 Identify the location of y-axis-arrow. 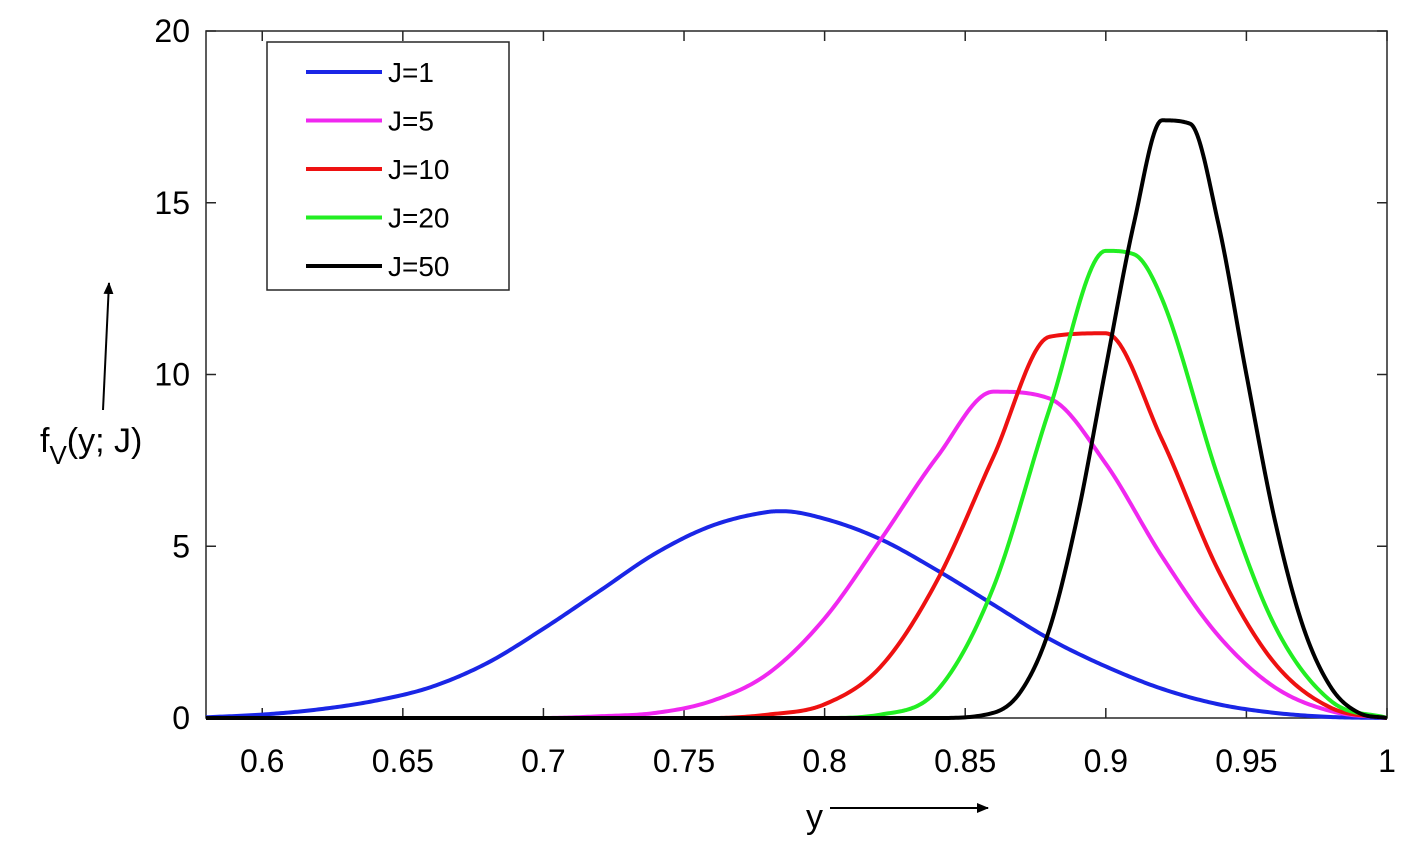
(108, 346).